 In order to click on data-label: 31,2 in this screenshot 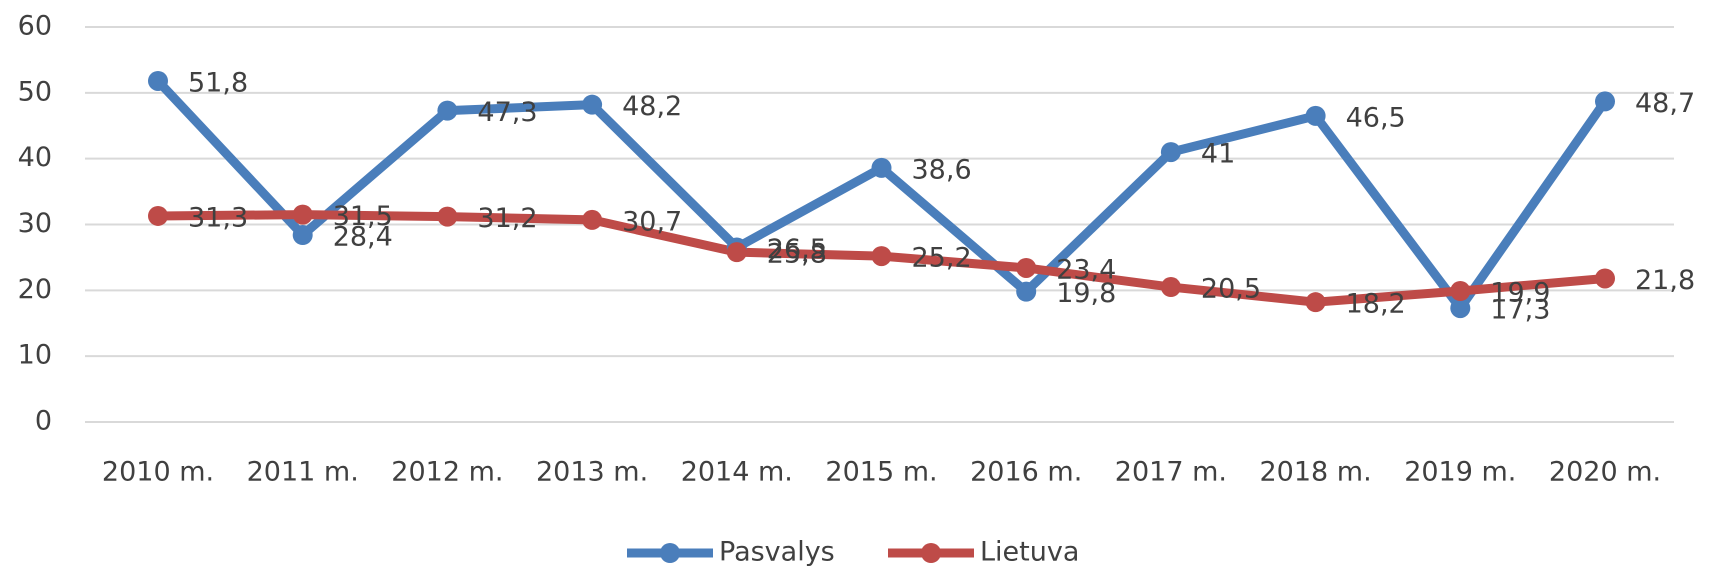, I will do `click(507, 218)`.